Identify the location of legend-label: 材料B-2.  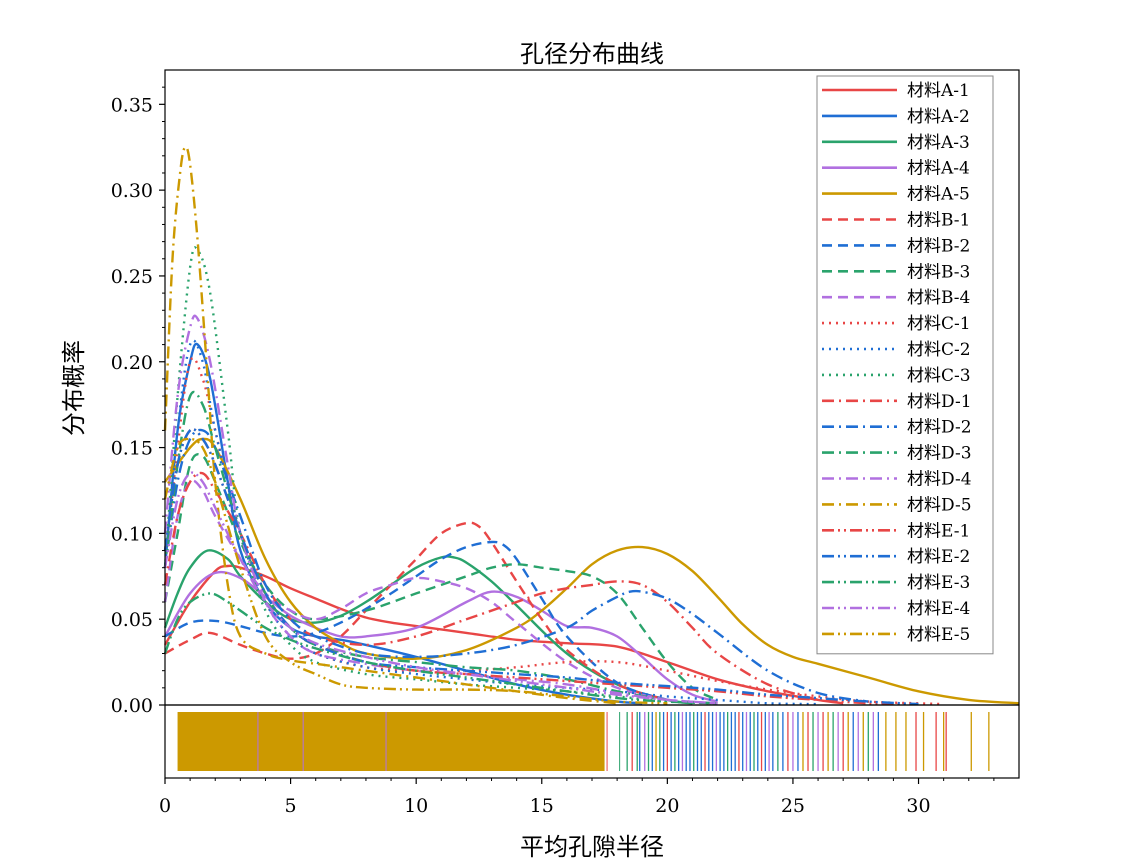
(938, 246).